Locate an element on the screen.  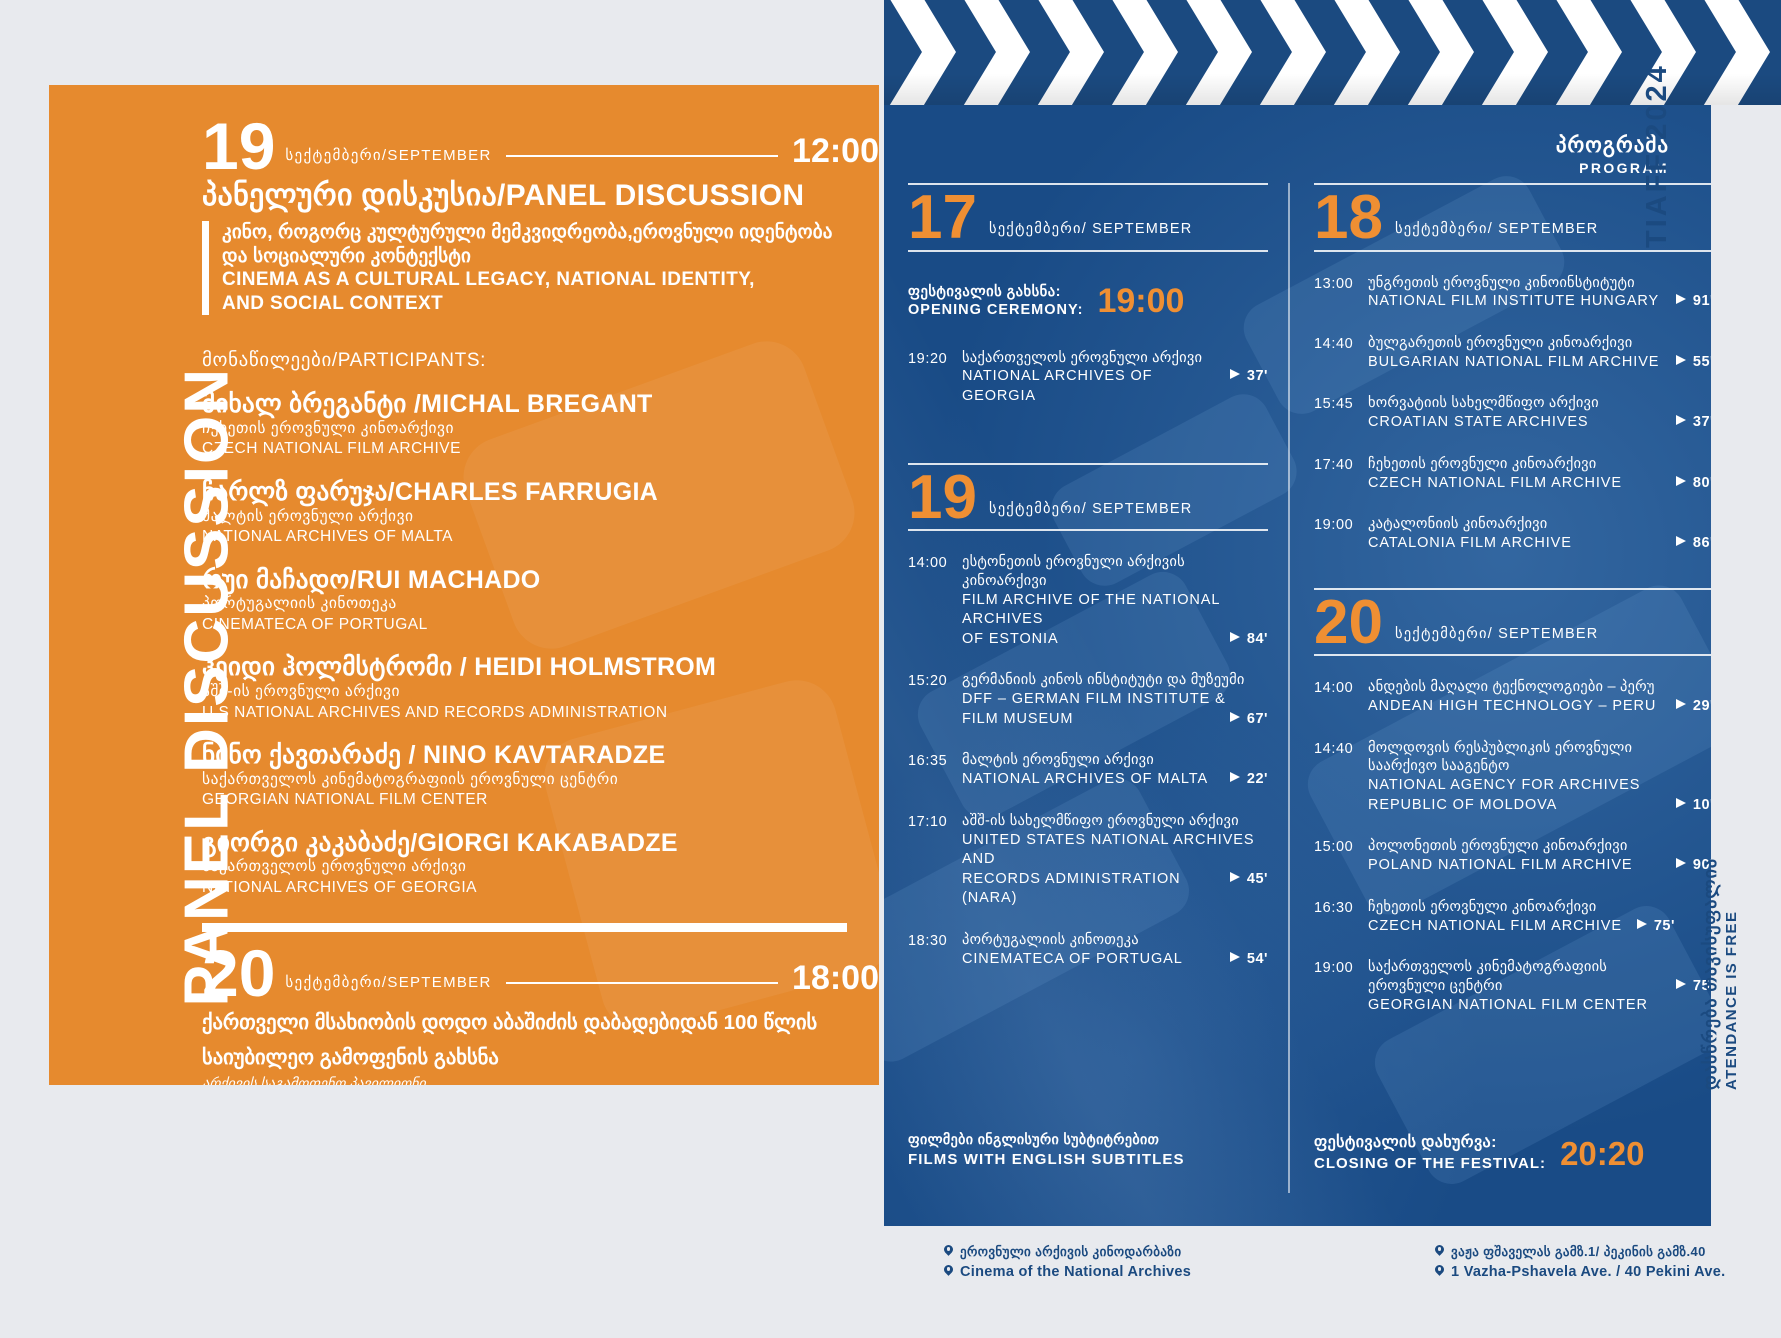
entry-title-en: CZECH NATIONAL FILM ARCHIVE 75' is located at coordinates (1521, 925).